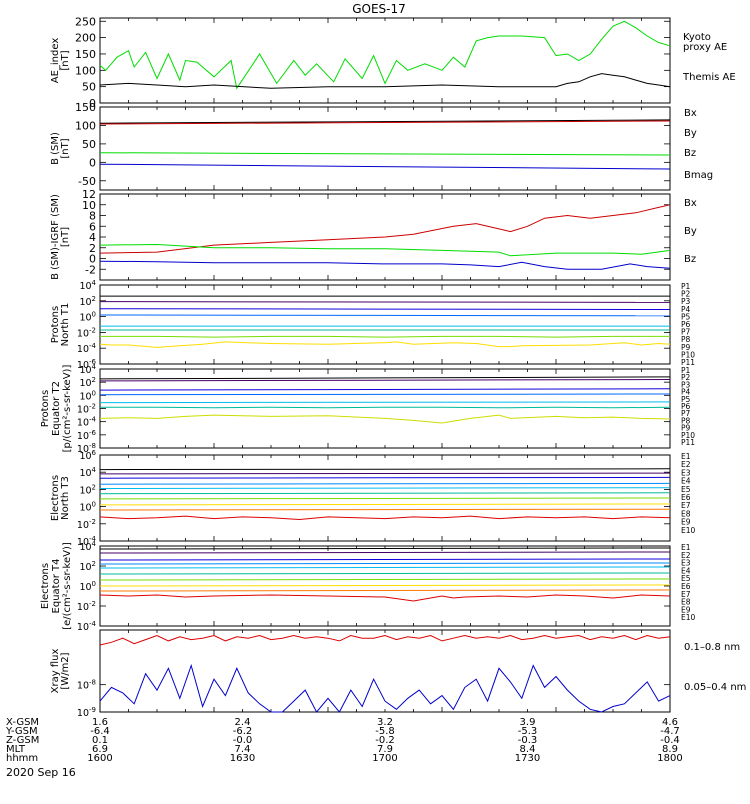 The image size is (750, 804). What do you see at coordinates (528, 731) in the screenshot?
I see `ephemeris-value: -5.3` at bounding box center [528, 731].